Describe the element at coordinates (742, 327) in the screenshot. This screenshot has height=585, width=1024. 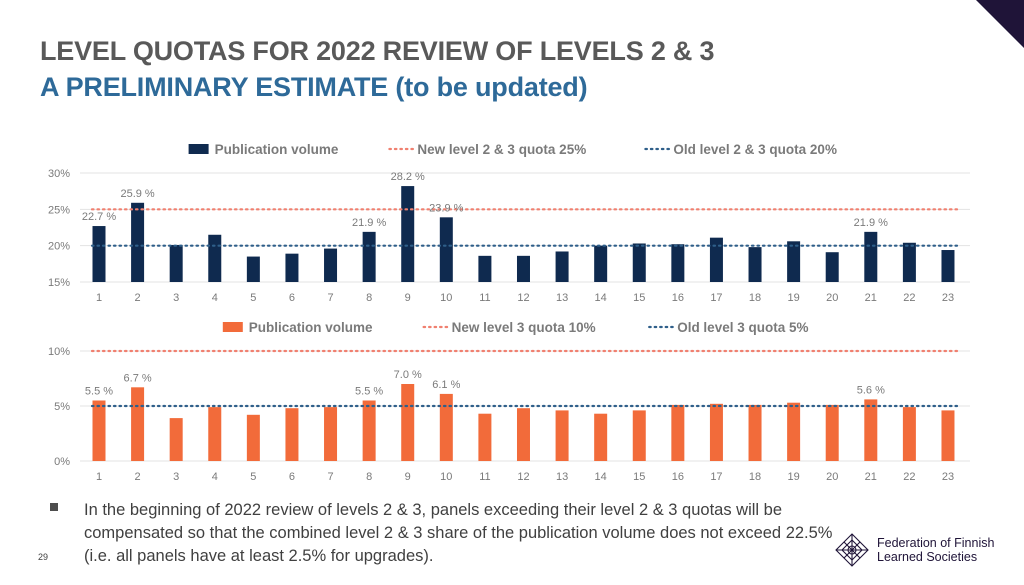
I see `legend-label: Old level 3 quota 5%` at that location.